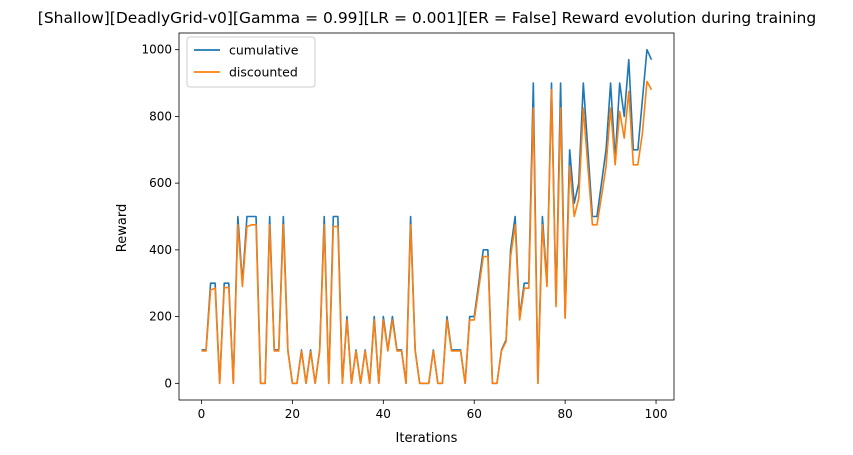  Describe the element at coordinates (656, 414) in the screenshot. I see `x-tick-label: 100` at that location.